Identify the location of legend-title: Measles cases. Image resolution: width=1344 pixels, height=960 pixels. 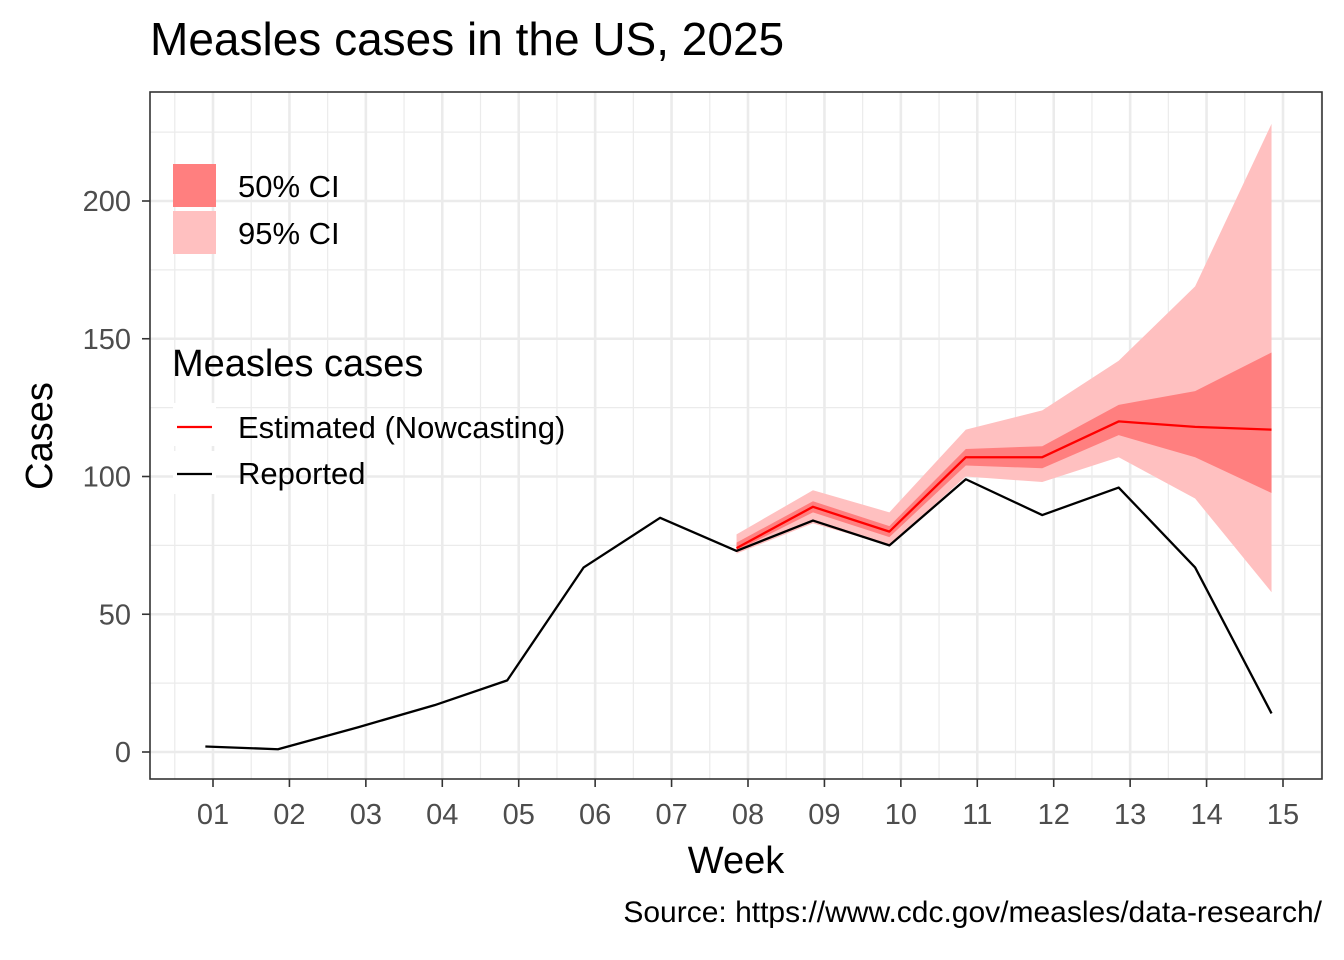
(297, 364).